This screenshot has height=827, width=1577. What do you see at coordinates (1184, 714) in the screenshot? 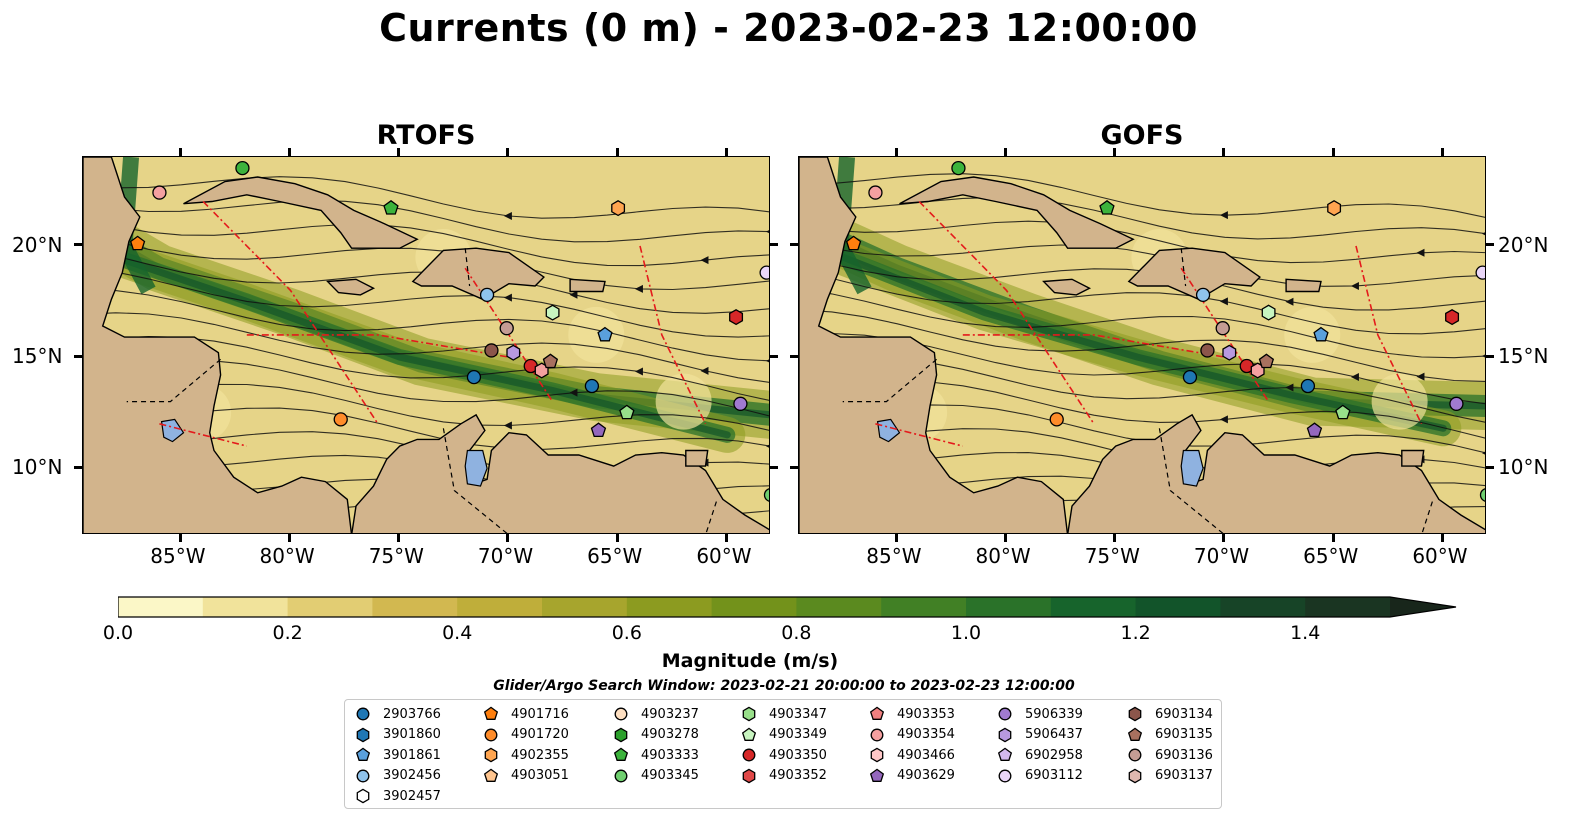
I see `legend-label: 6903134` at bounding box center [1184, 714].